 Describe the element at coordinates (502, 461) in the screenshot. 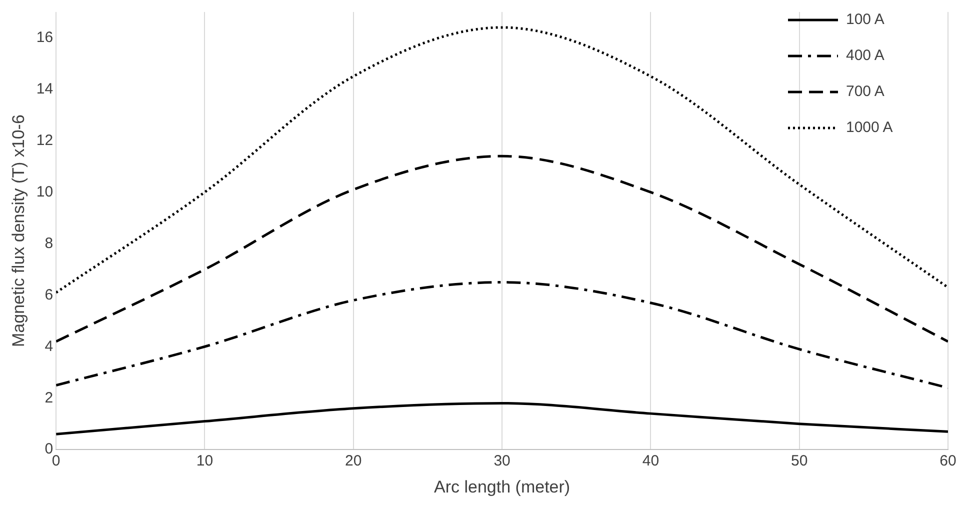

I see `x-tick-label: 30` at that location.